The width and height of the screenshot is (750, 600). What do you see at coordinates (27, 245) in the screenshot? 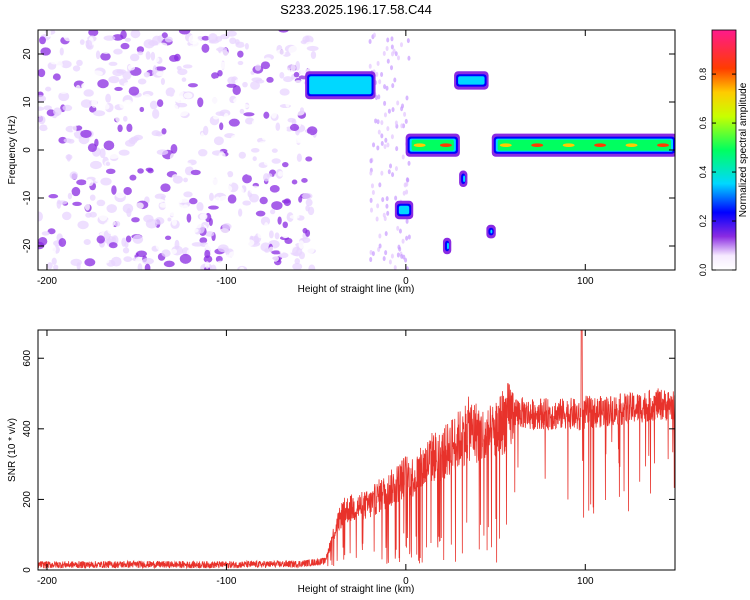
I see `spectrogram-y-tick-label: -20` at bounding box center [27, 245].